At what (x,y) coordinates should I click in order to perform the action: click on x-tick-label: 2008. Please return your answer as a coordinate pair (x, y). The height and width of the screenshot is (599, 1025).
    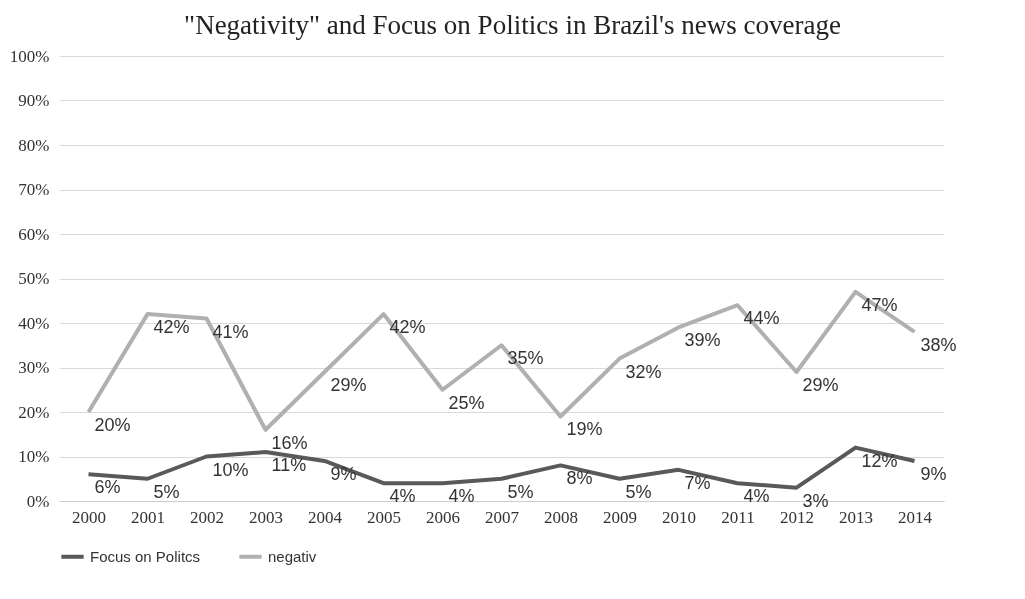
    Looking at the image, I should click on (561, 517).